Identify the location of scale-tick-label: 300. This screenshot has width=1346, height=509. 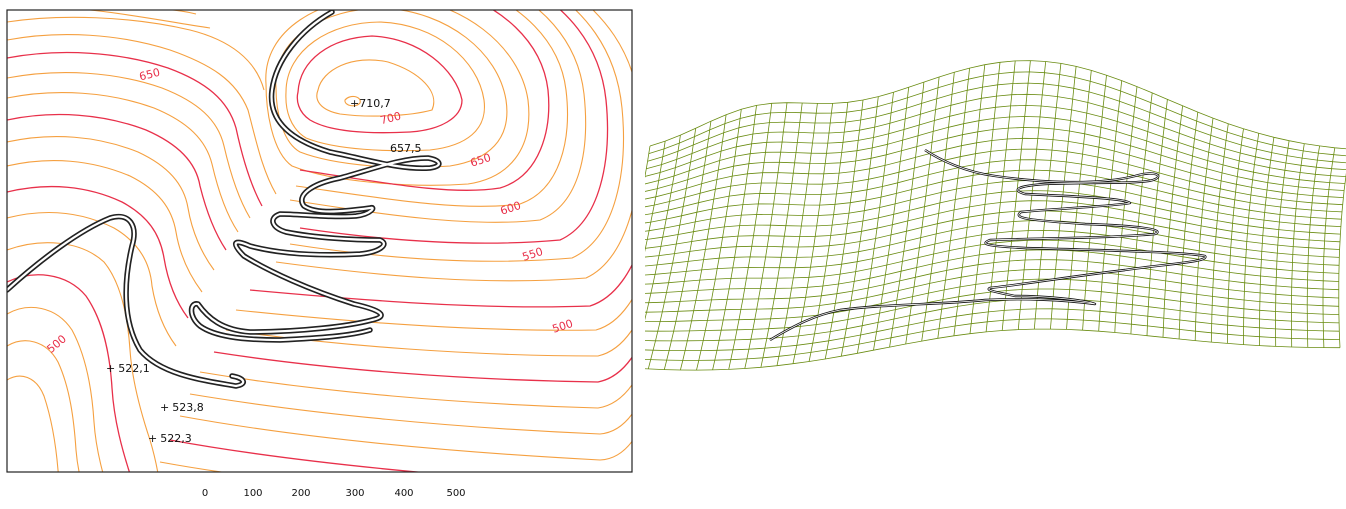
(354, 493).